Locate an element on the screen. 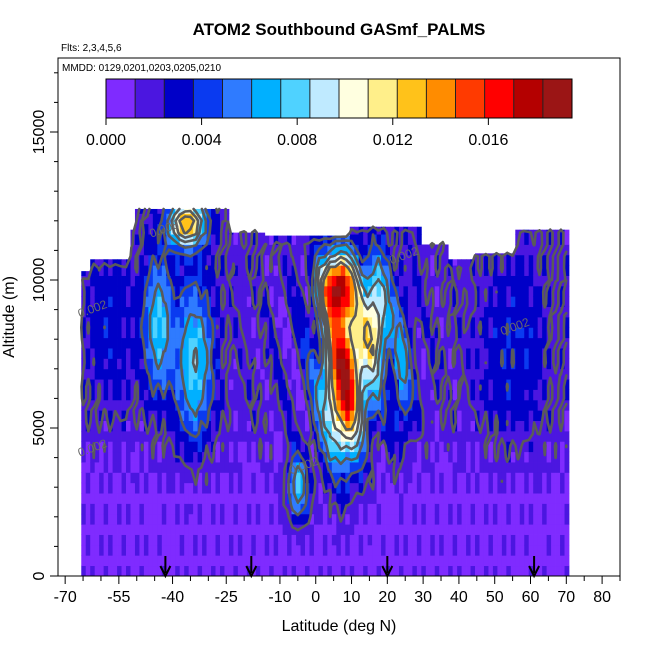  colorbar-tick-label: 0.016 is located at coordinates (488, 140).